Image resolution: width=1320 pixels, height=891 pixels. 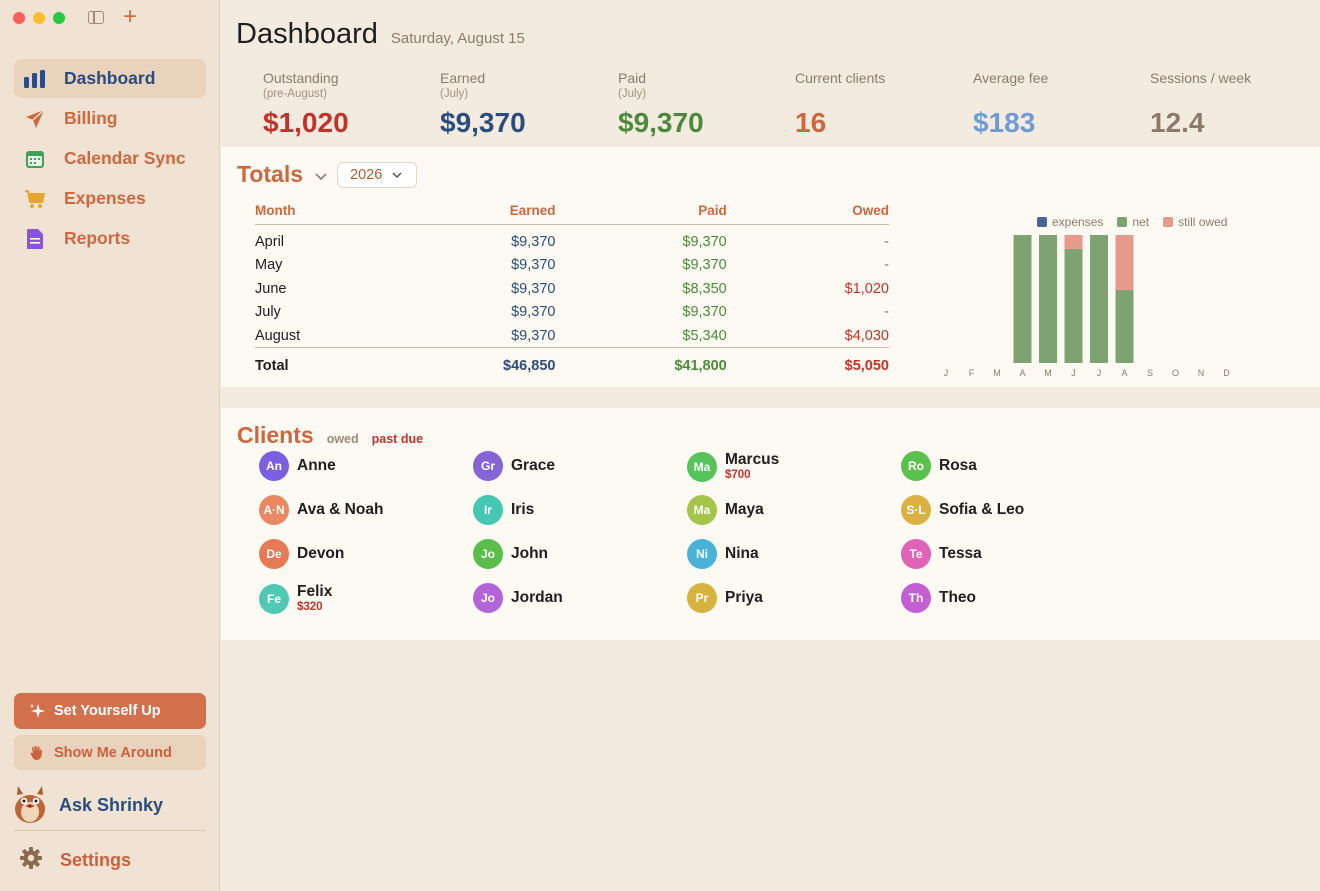 I want to click on client-name: John, so click(x=530, y=553).